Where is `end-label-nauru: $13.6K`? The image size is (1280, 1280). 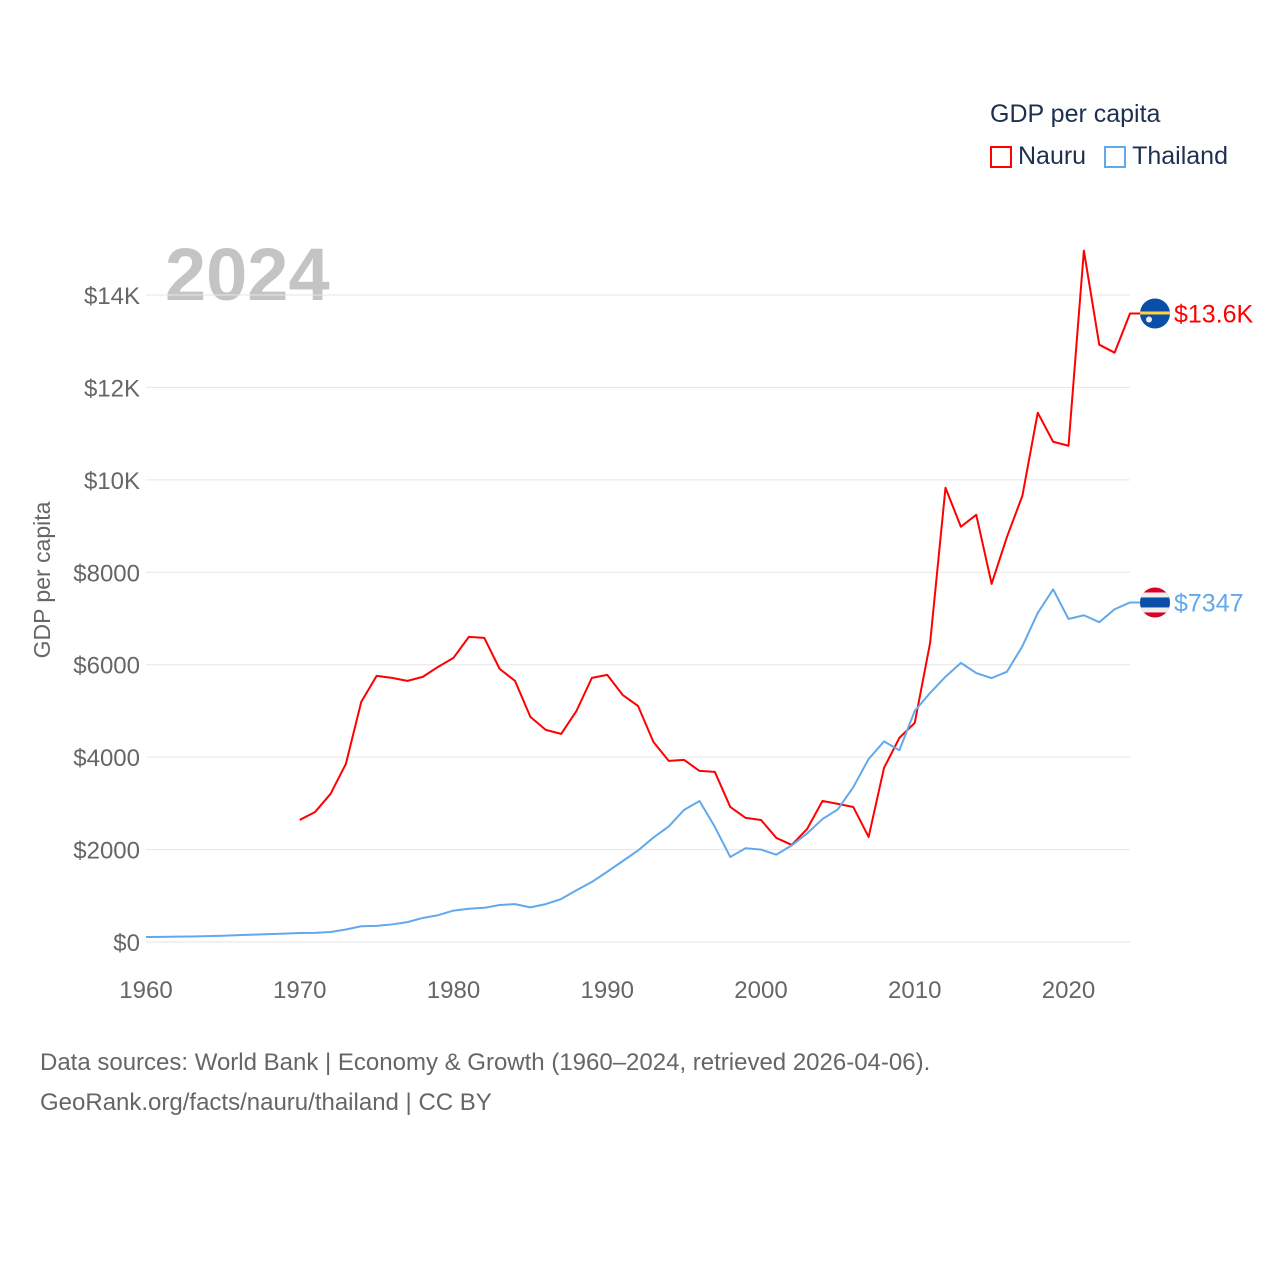 end-label-nauru: $13.6K is located at coordinates (1214, 314).